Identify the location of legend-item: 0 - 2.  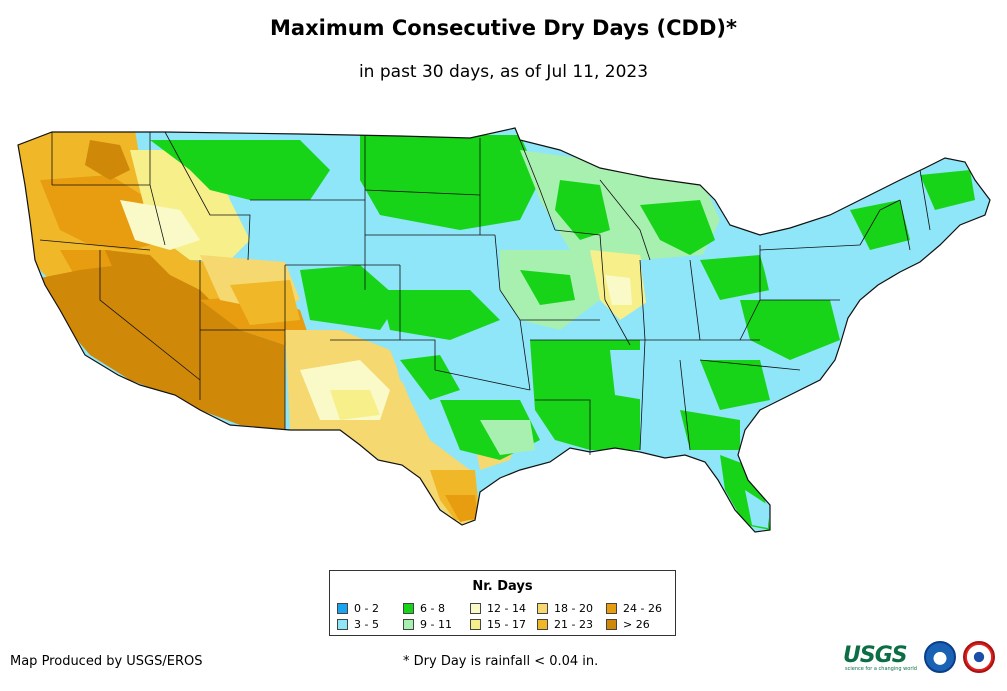
(358, 609).